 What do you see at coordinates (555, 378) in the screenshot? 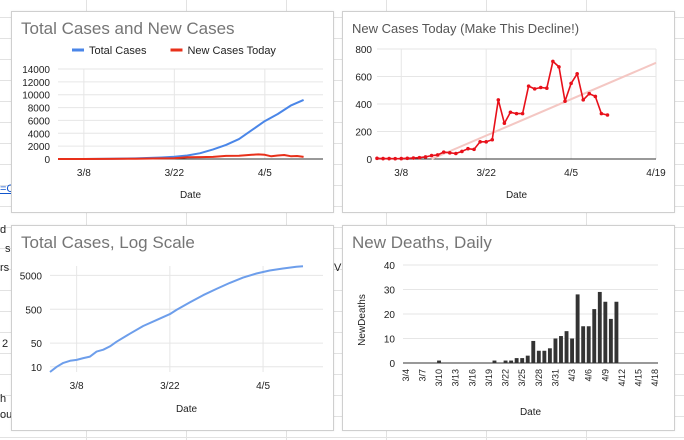
I see `x-tick-label: 3/31` at bounding box center [555, 378].